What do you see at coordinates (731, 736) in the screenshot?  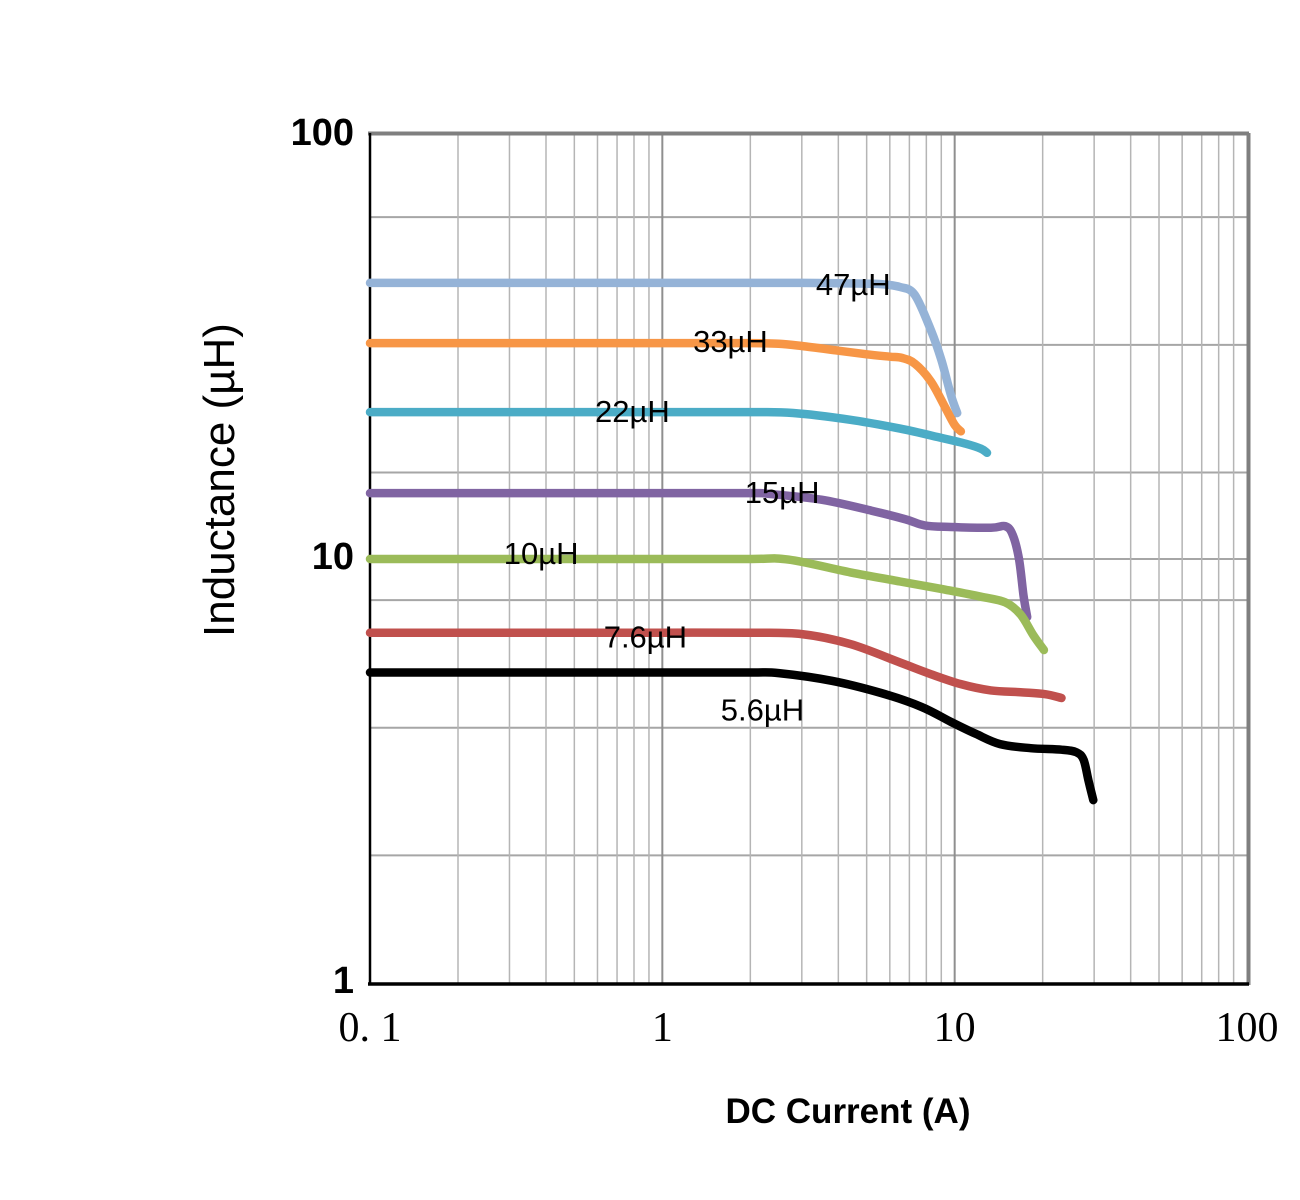 I see `curve-5.6uH` at bounding box center [731, 736].